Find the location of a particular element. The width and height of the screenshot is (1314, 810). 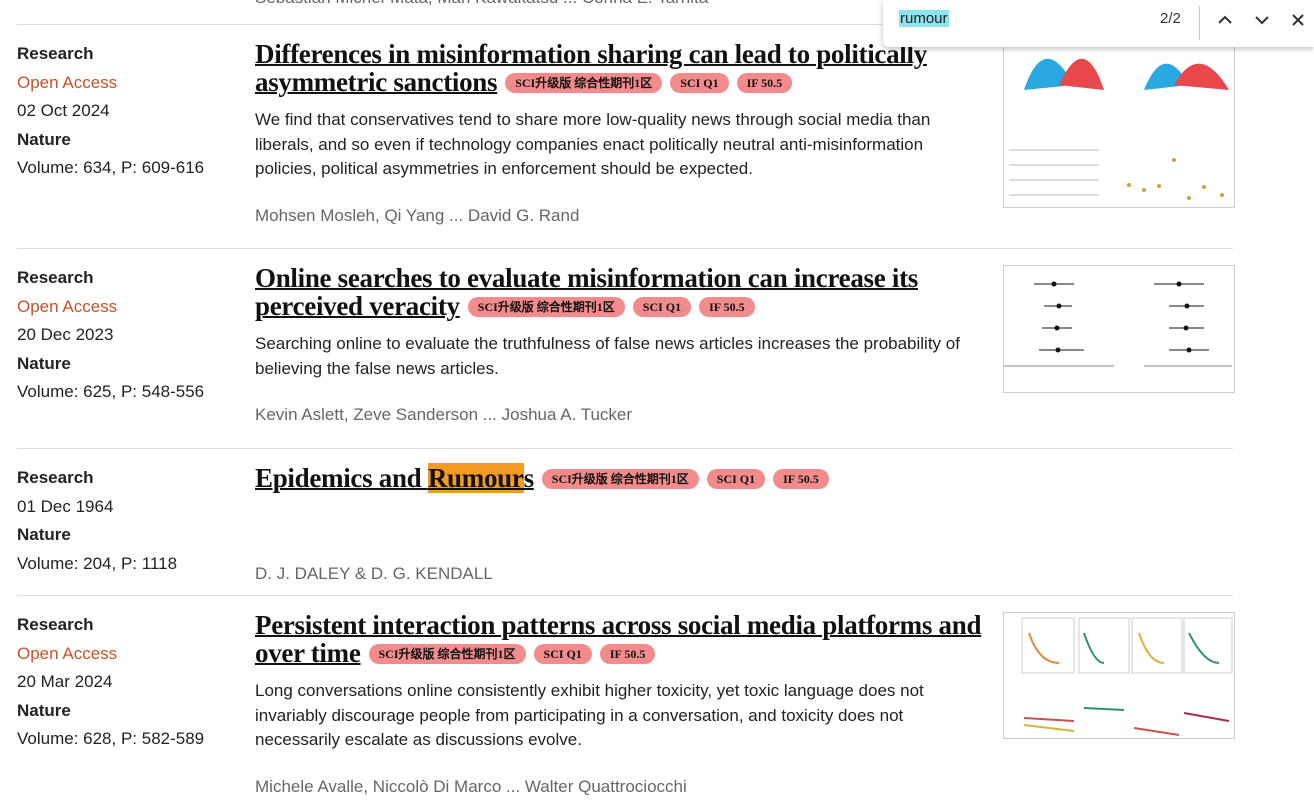

date: 01 Dec 1964 is located at coordinates (65, 506).